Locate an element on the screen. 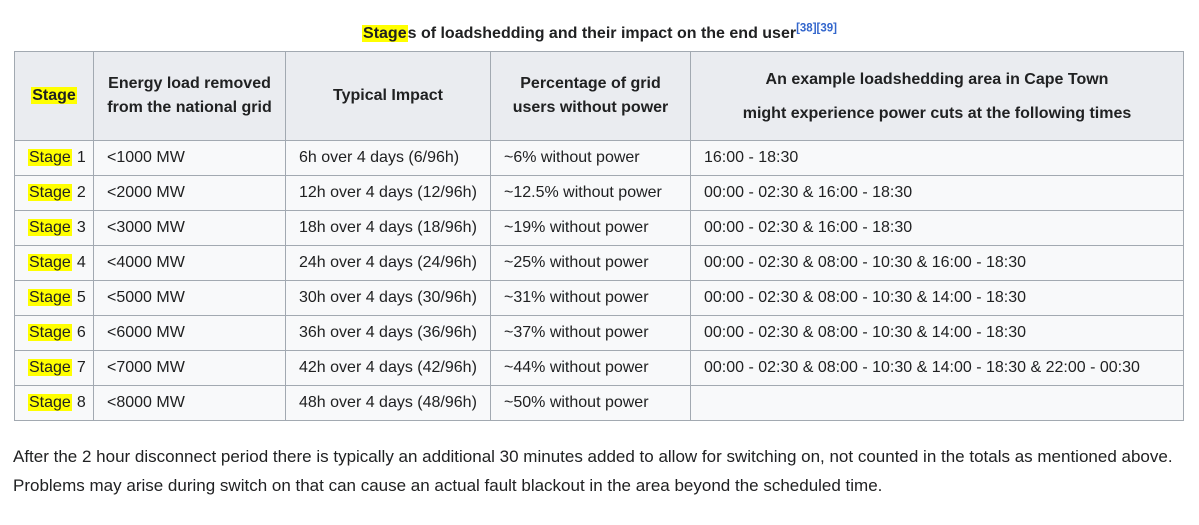 This screenshot has width=1199, height=525. caption-highlighted-term: Stage is located at coordinates (385, 33).